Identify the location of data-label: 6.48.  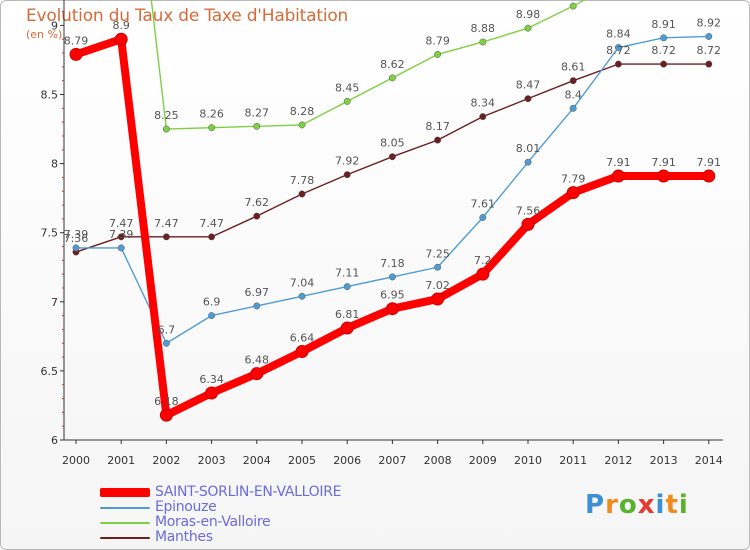
(257, 360).